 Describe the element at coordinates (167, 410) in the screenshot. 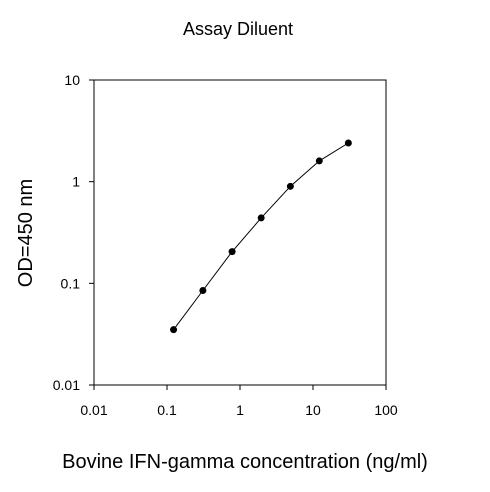

I see `x-tick-label: 0.1` at that location.